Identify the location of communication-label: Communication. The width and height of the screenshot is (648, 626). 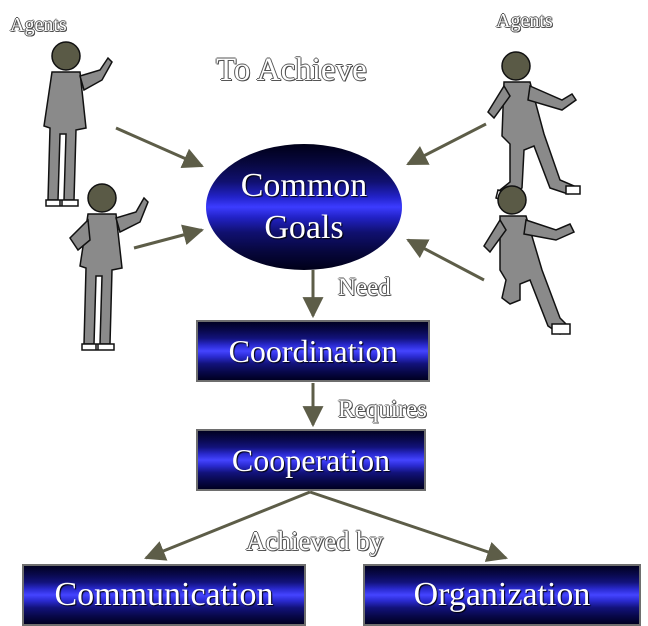
(164, 594).